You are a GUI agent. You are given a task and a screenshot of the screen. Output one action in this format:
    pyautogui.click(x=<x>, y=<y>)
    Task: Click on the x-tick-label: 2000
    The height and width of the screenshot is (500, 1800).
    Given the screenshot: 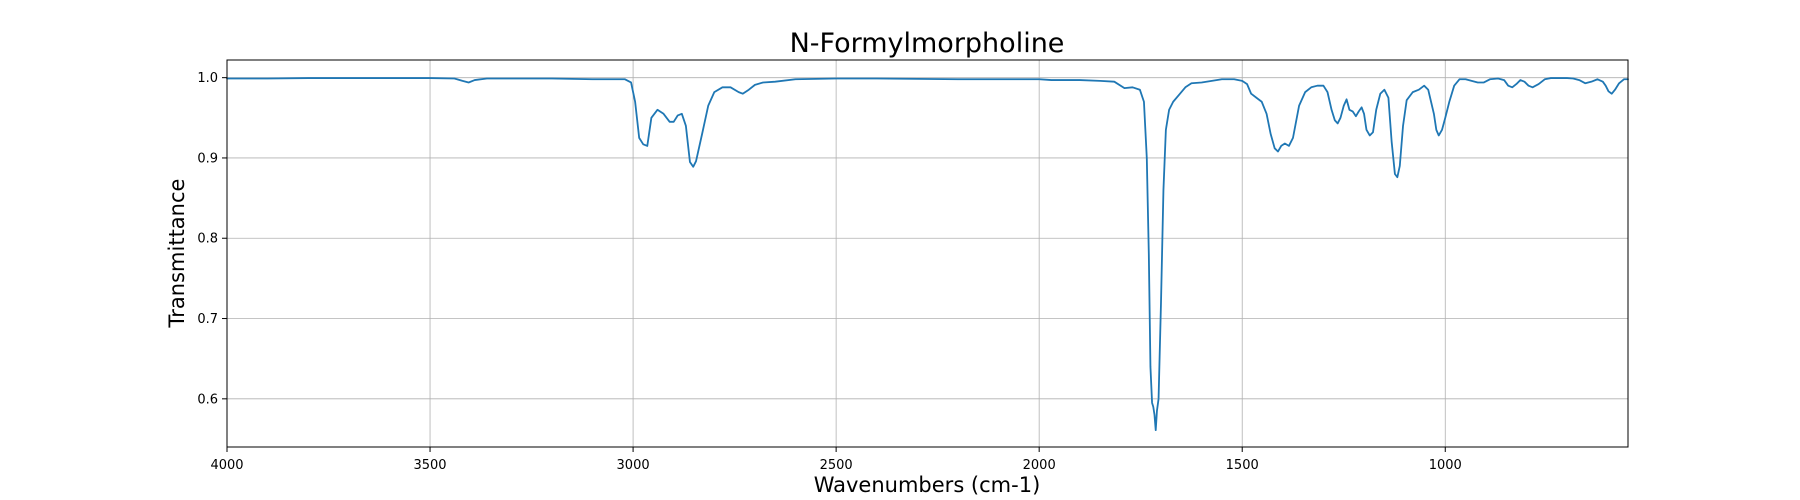 What is the action you would take?
    pyautogui.click(x=1039, y=465)
    